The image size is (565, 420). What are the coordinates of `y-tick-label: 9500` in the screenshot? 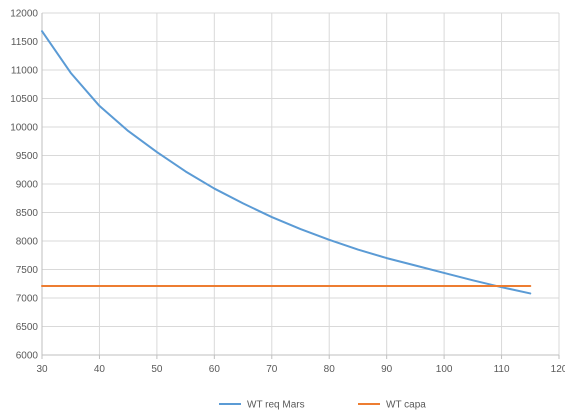 It's located at (27, 156).